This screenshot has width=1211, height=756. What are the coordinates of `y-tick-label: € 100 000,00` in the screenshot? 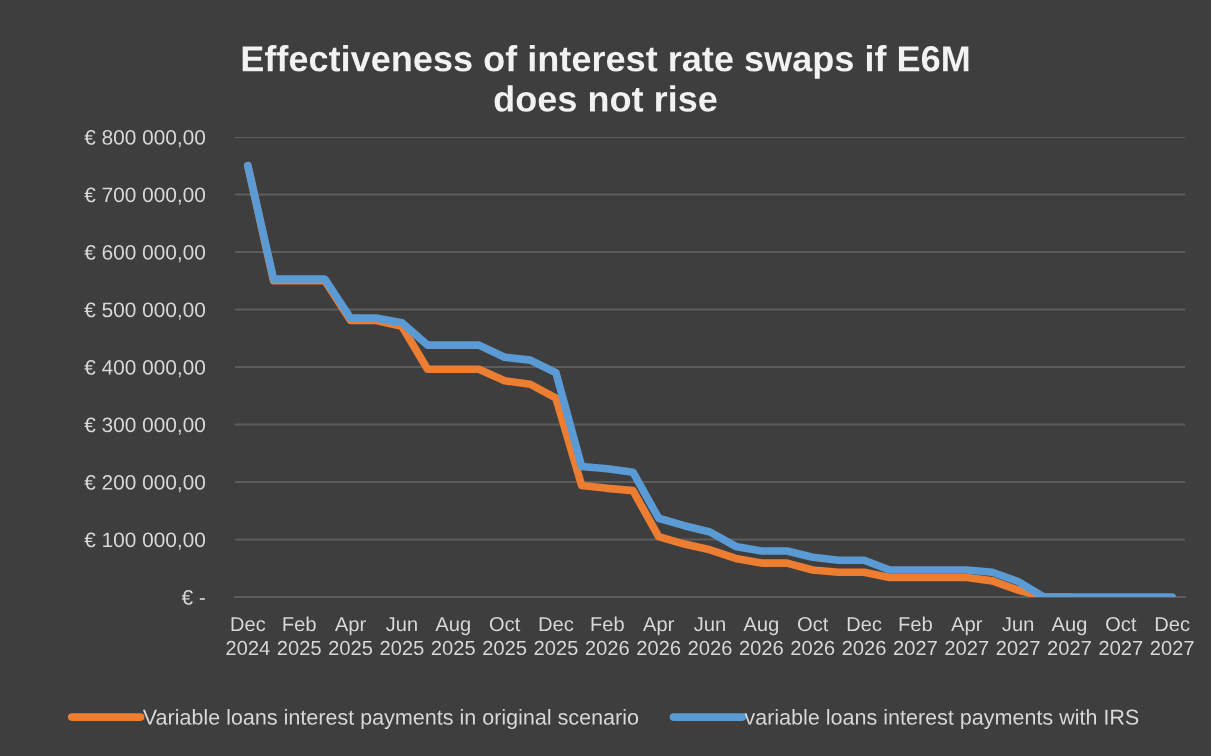 It's located at (145, 541).